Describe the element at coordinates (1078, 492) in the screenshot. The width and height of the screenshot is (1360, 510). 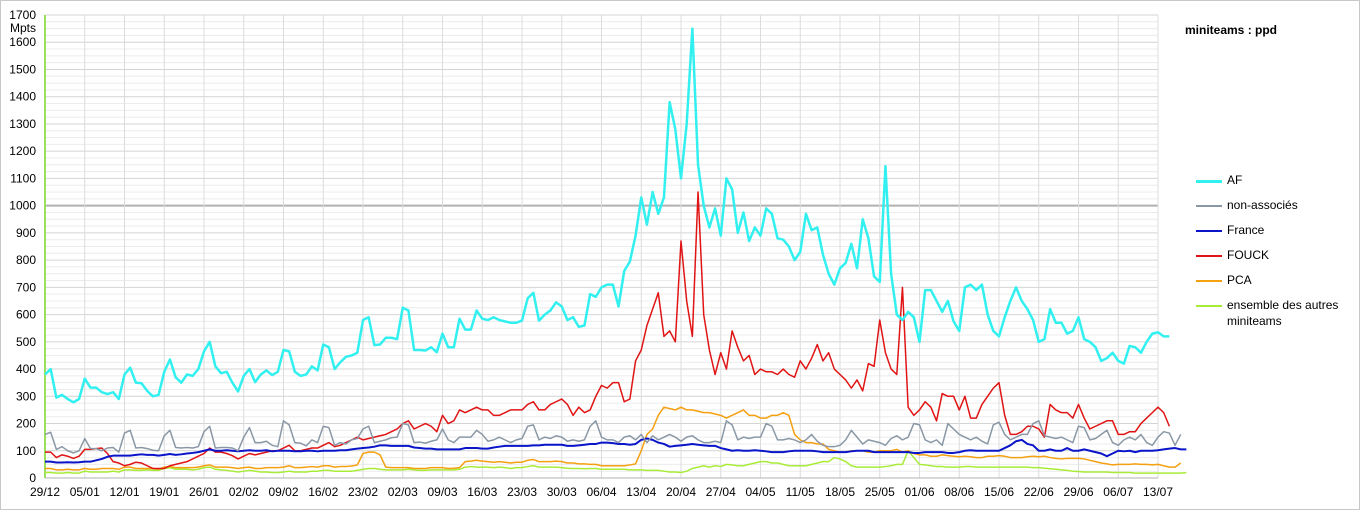
I see `x-tick-label: 29/06` at that location.